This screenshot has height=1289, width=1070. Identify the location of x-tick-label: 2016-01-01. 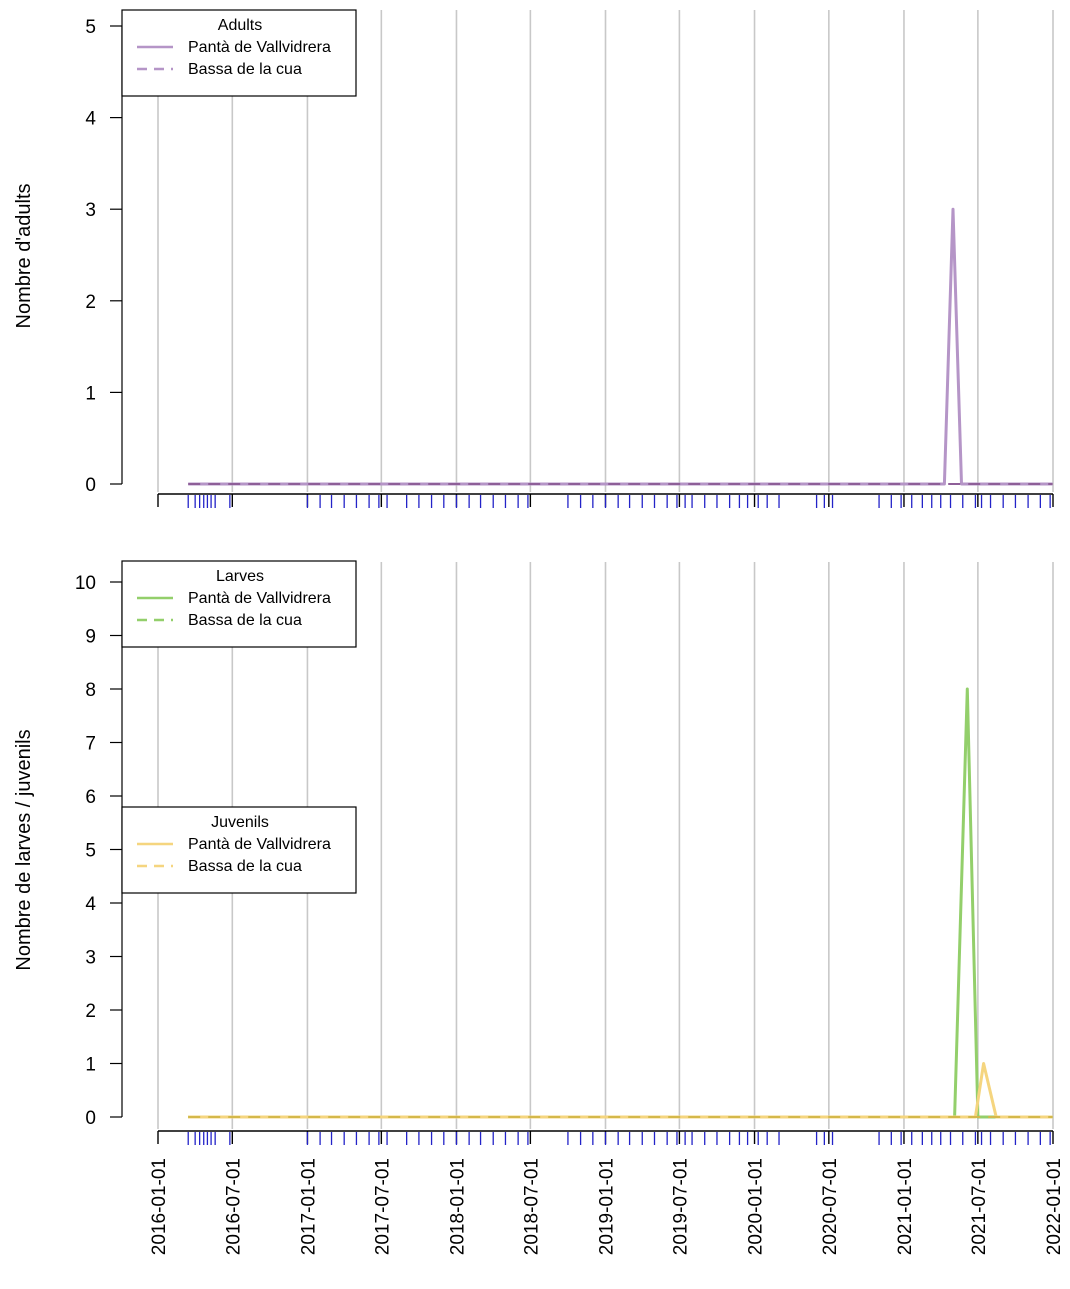
(159, 1206).